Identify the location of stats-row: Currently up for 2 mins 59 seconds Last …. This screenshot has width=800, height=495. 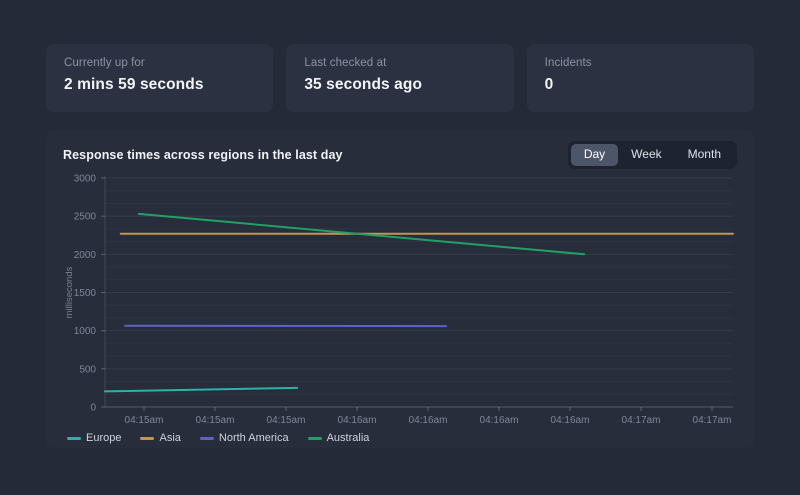
(400, 78).